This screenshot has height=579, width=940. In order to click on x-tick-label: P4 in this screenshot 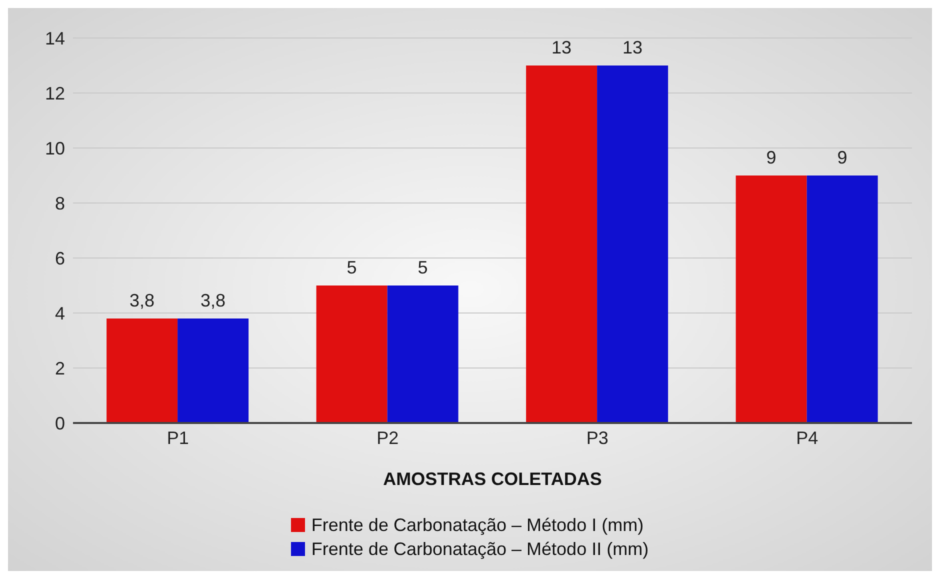, I will do `click(807, 438)`.